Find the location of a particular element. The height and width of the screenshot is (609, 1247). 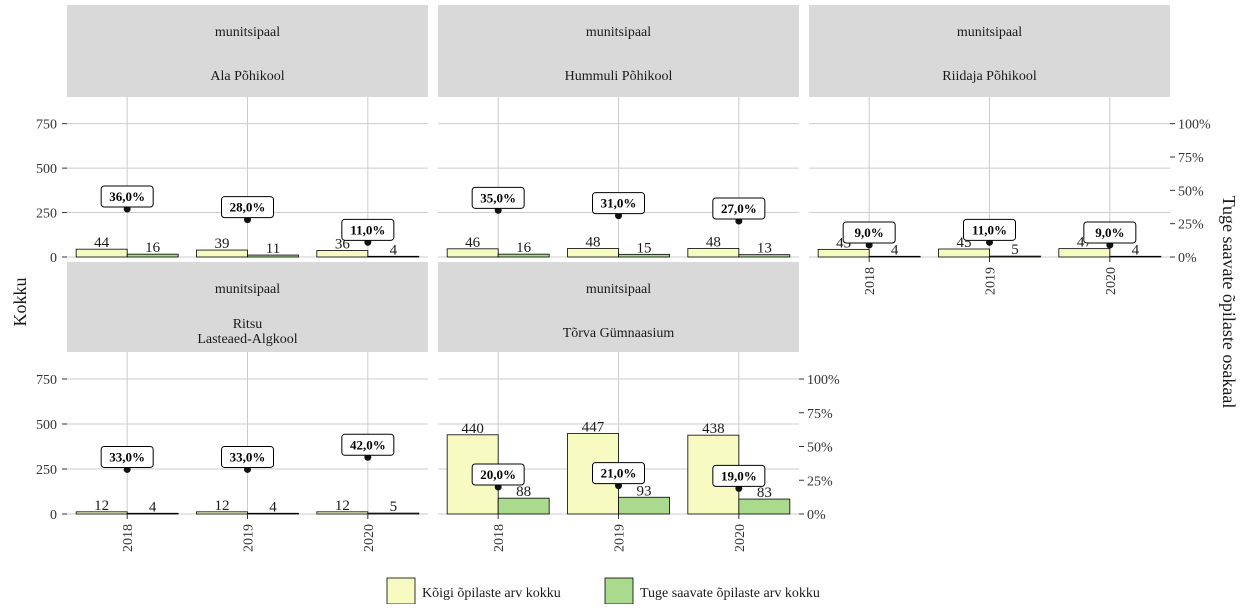

y-axis-title: Kokku is located at coordinates (20, 302).